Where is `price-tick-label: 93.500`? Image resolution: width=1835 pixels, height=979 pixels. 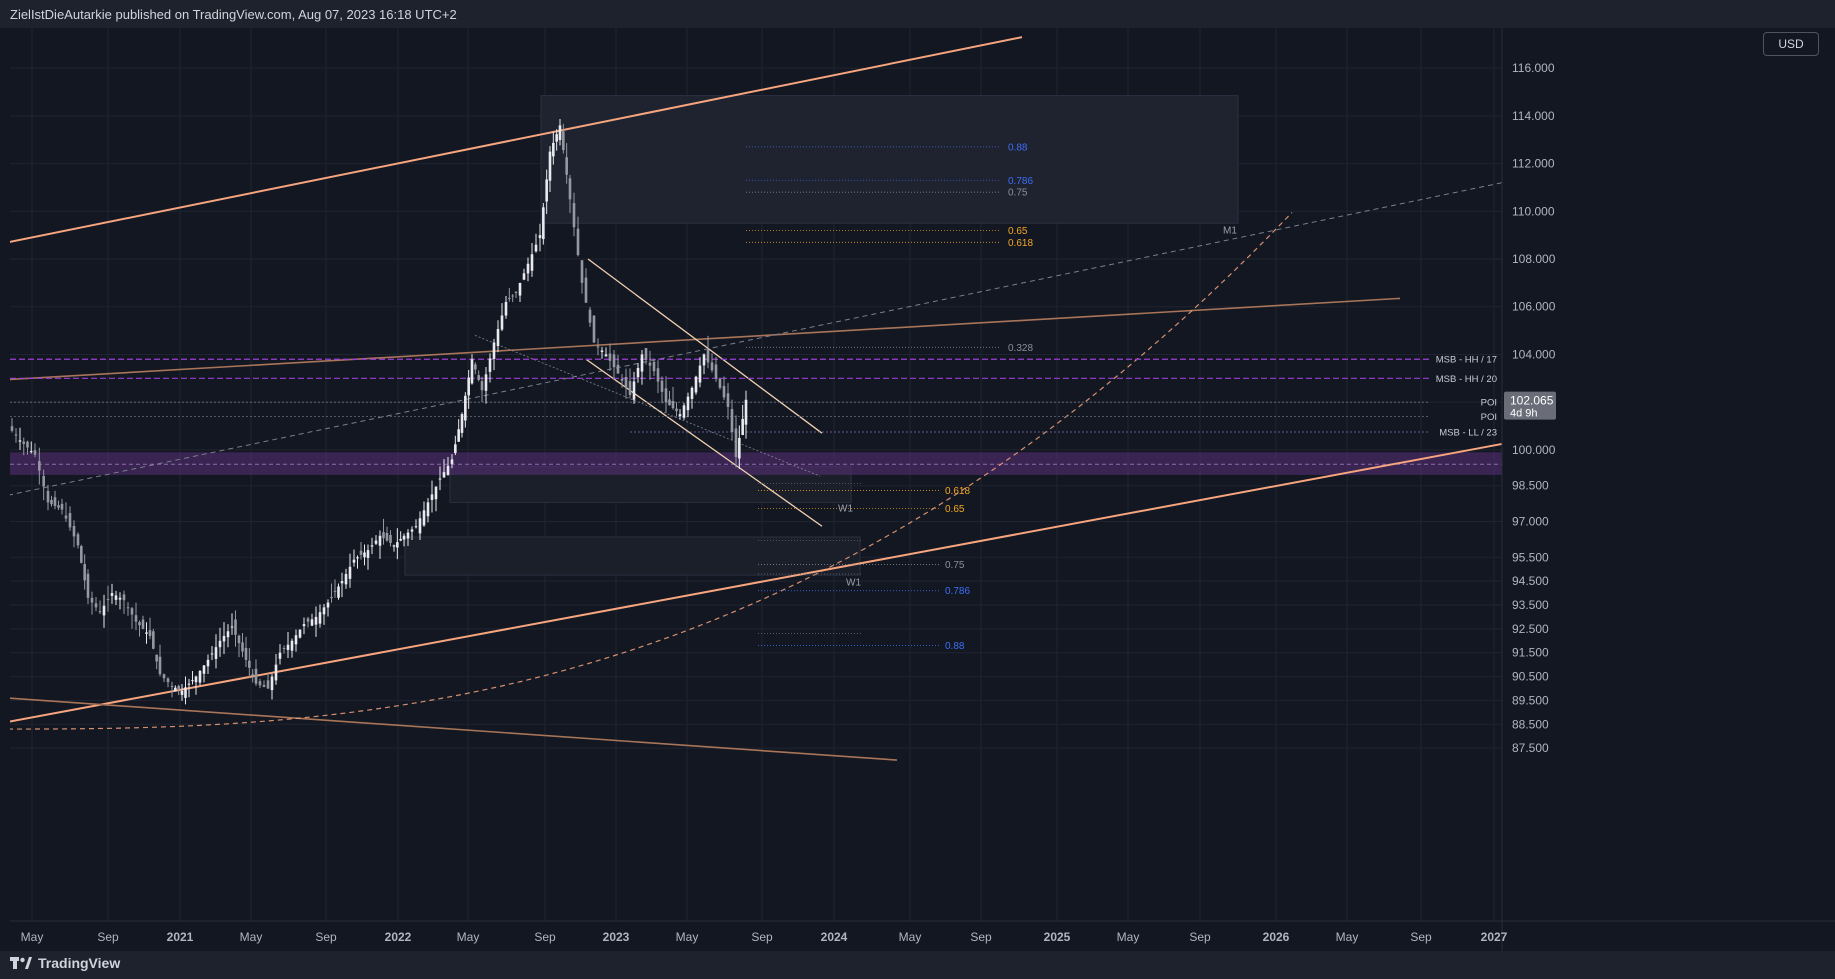 price-tick-label: 93.500 is located at coordinates (1530, 605).